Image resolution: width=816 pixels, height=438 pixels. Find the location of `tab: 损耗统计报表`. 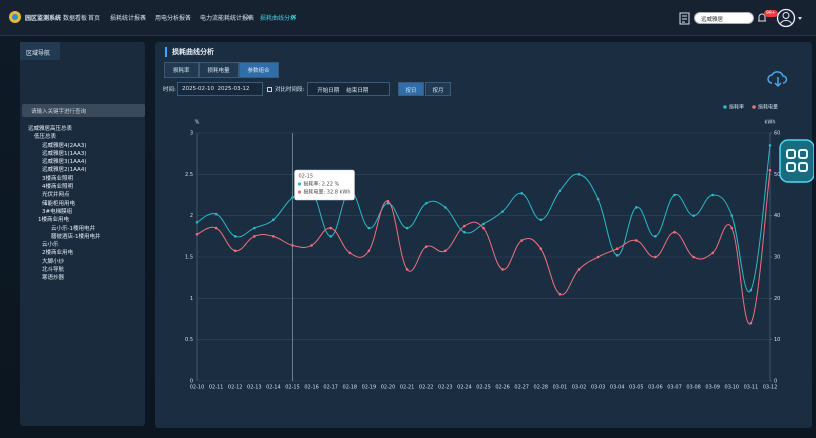

tab: 损耗统计报表 is located at coordinates (128, 18).